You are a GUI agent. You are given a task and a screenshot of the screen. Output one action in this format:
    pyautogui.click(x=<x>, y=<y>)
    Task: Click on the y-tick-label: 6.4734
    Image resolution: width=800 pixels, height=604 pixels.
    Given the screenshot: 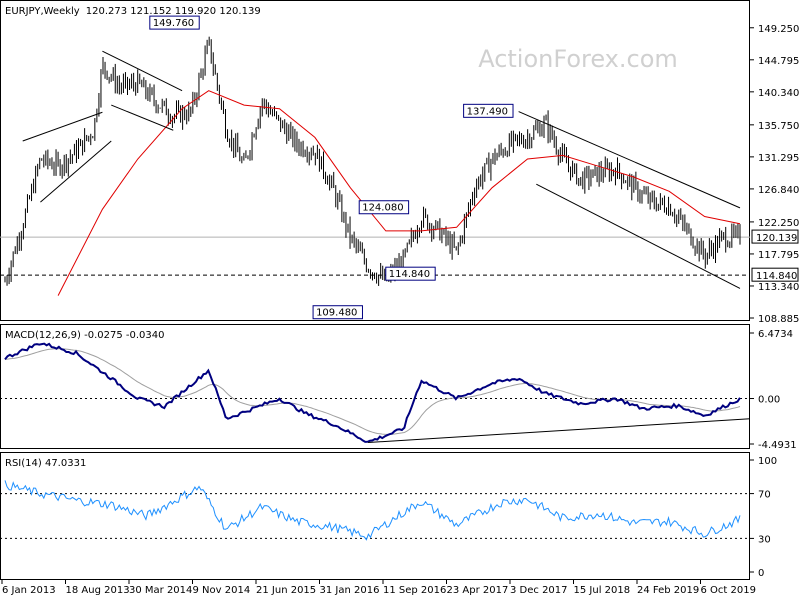 What is the action you would take?
    pyautogui.click(x=775, y=334)
    